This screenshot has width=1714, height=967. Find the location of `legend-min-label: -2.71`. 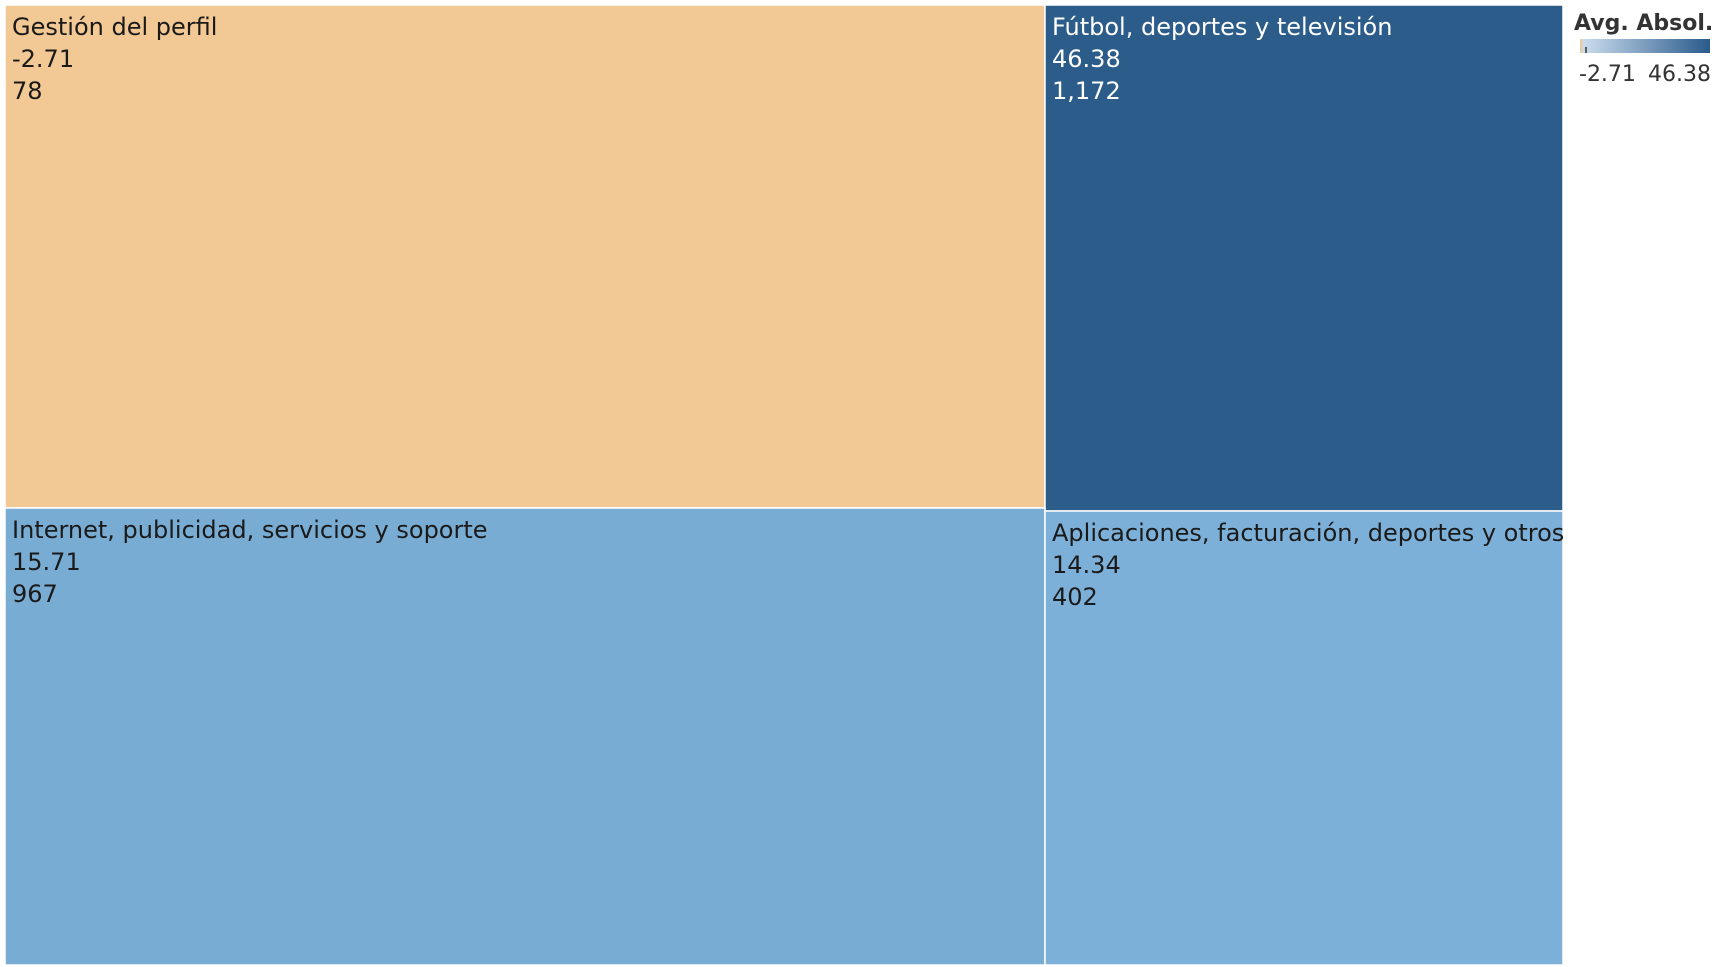

legend-min-label: -2.71 is located at coordinates (1607, 74).